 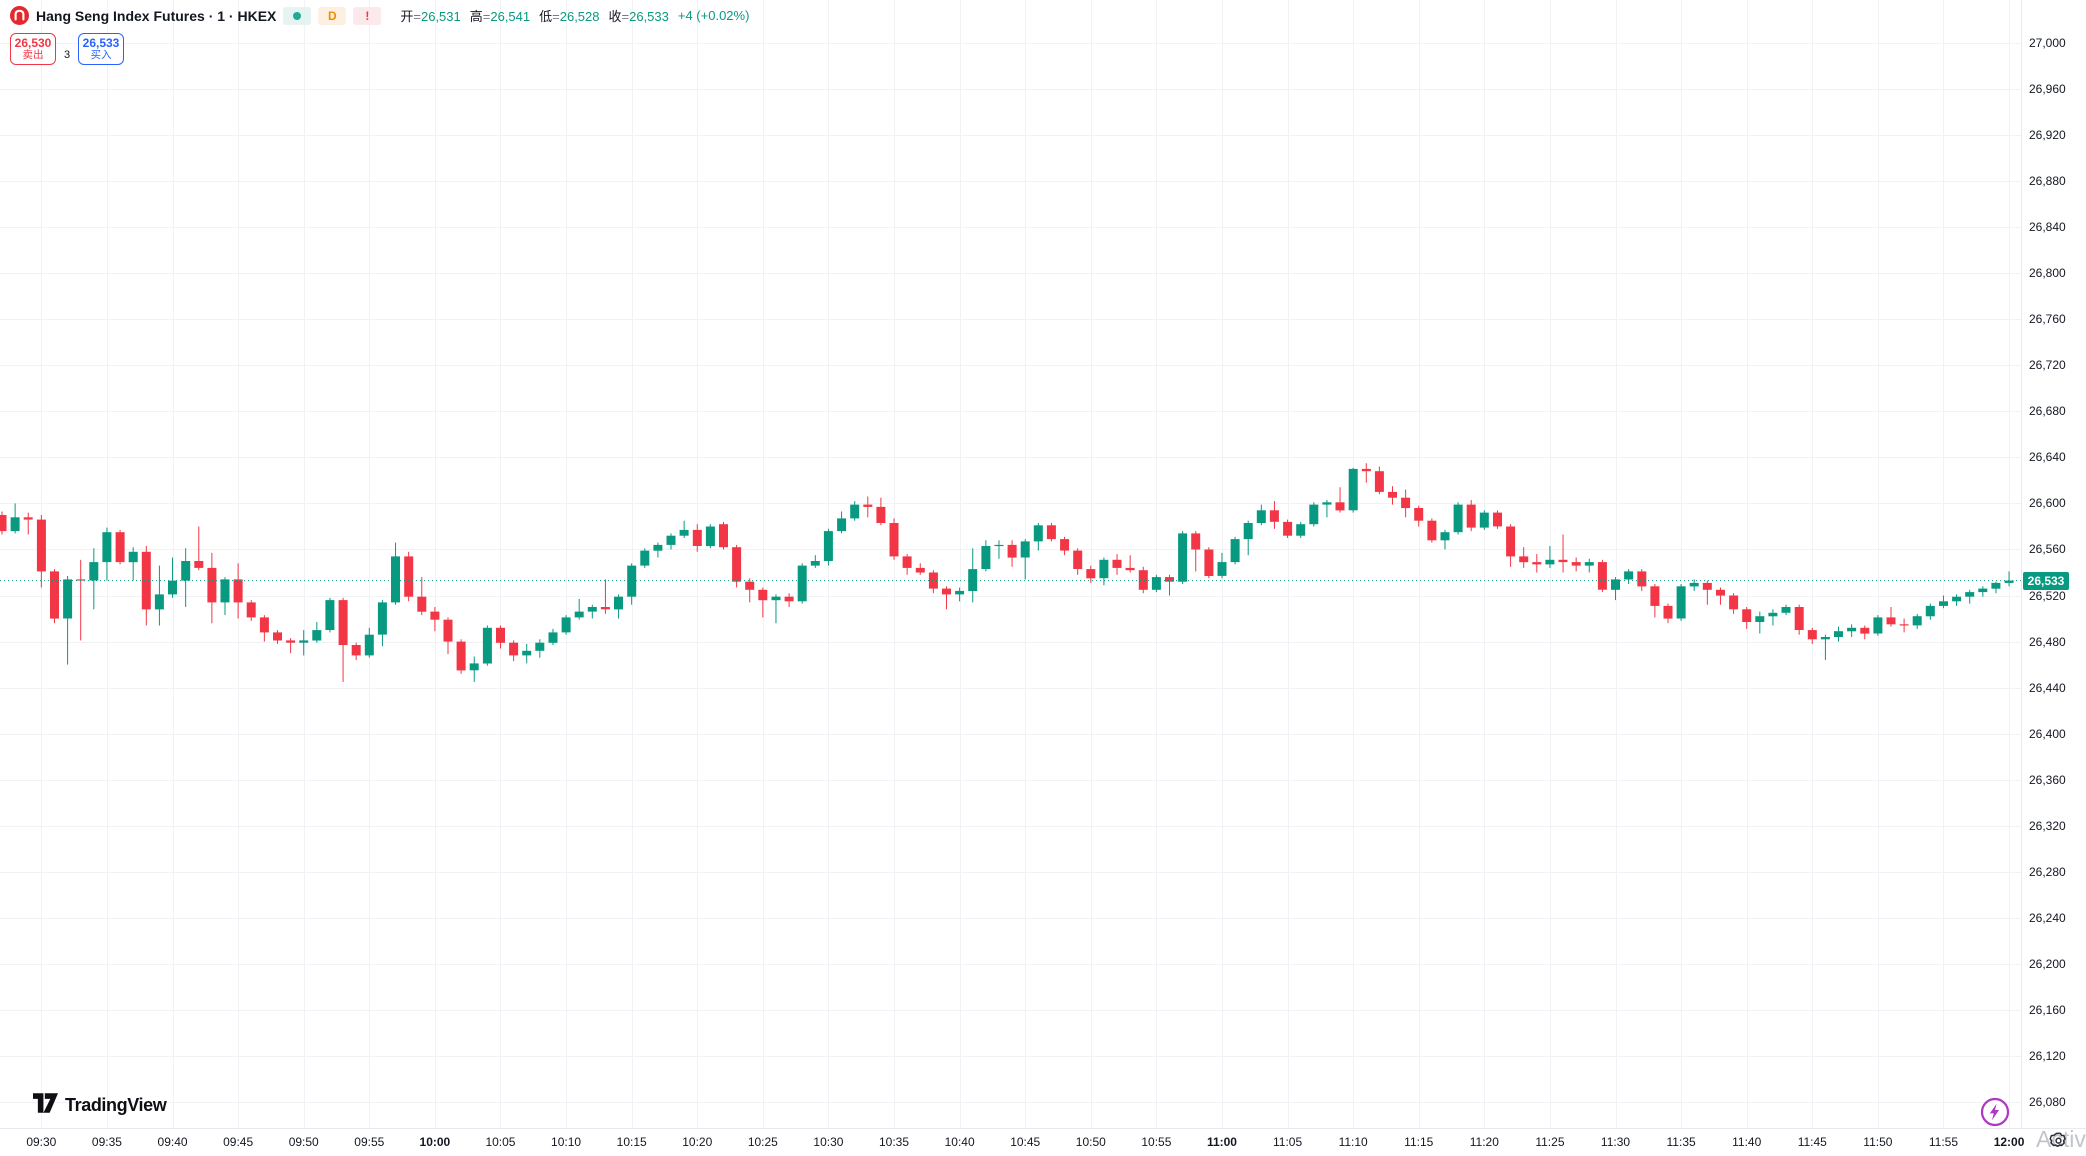 I want to click on notice-badge: !, so click(x=367, y=15).